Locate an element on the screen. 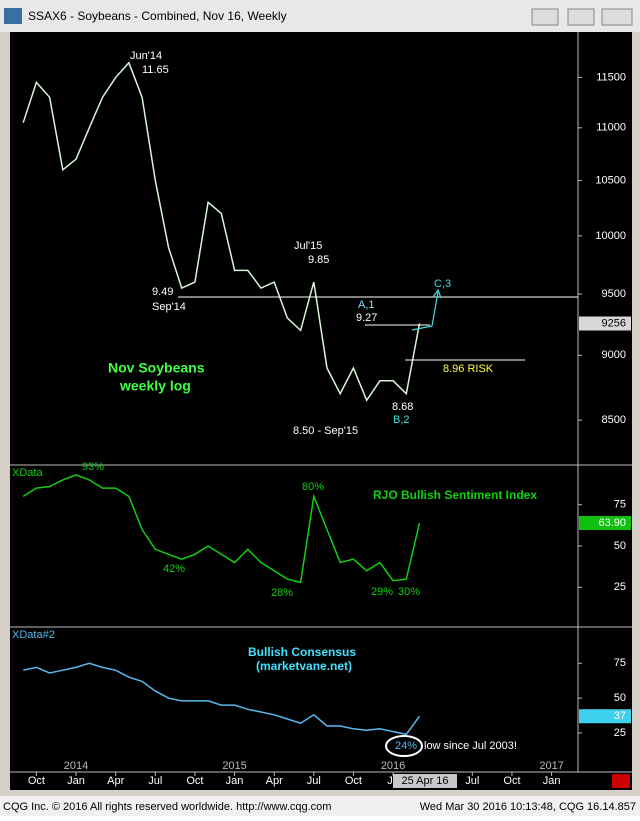 The image size is (640, 821). current-value-label: 63.90 is located at coordinates (612, 523).